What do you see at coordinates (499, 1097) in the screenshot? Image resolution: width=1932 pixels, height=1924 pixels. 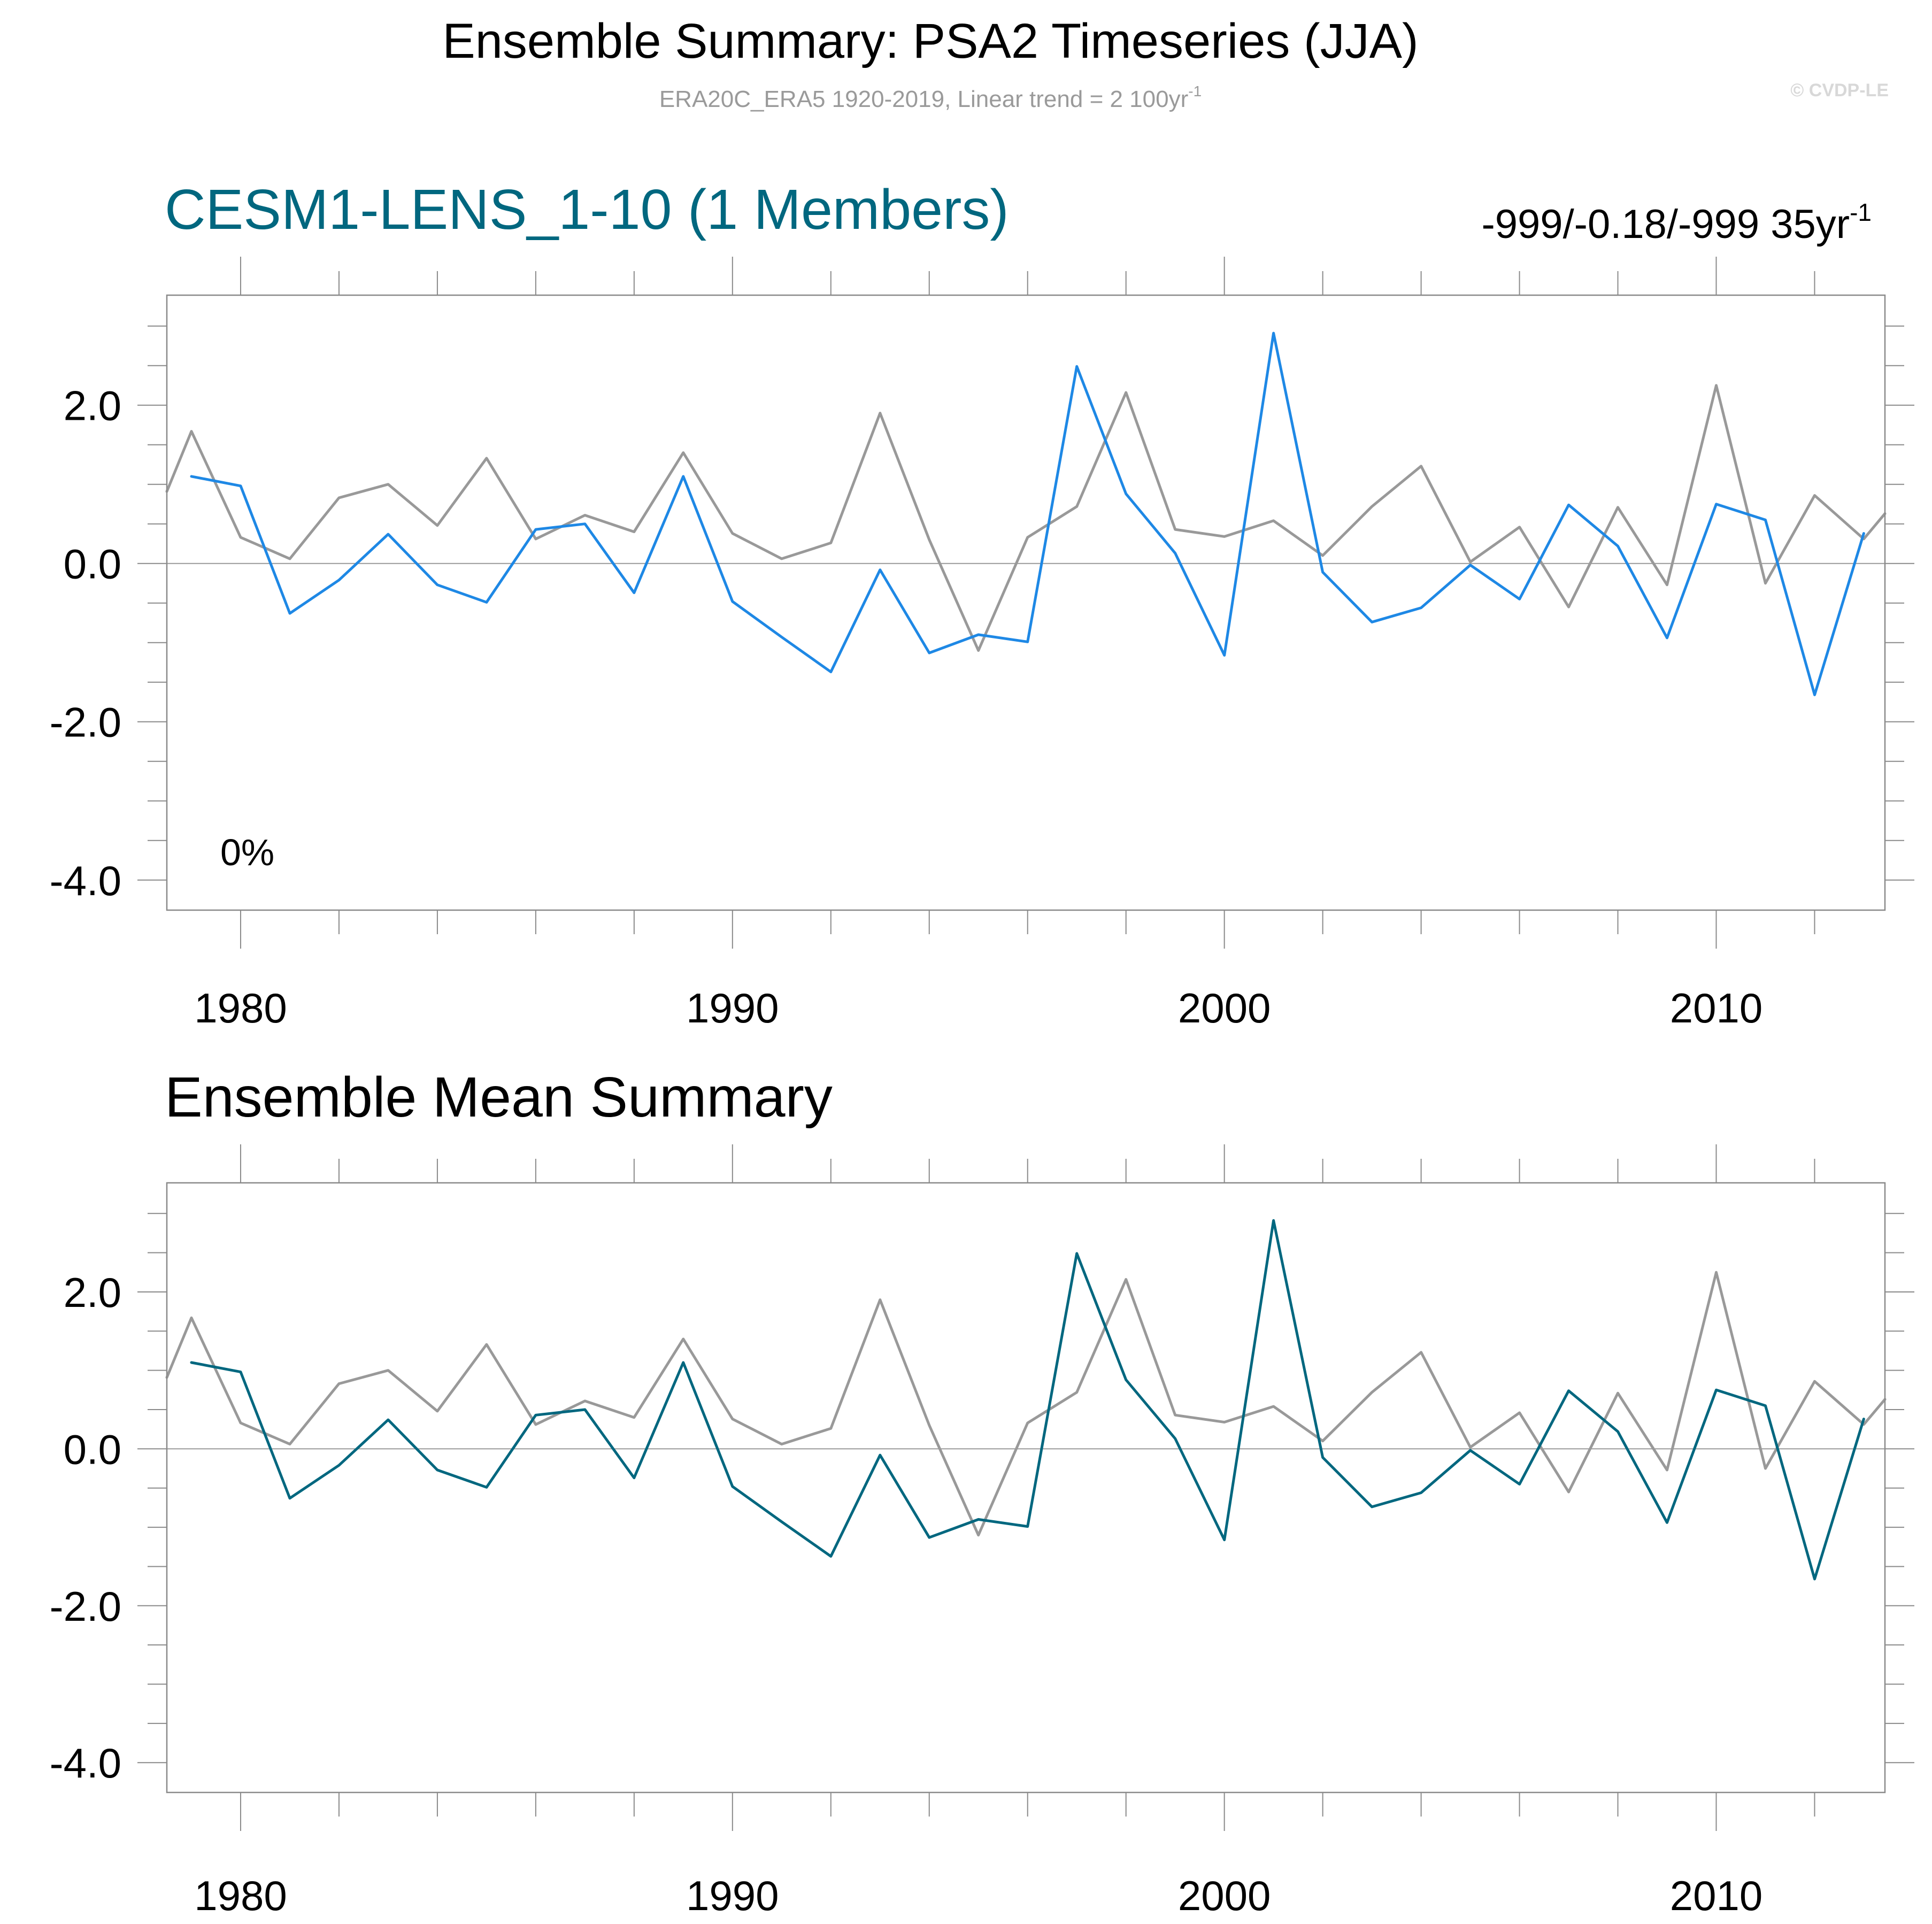 I see `panel-title: Ensemble Mean Summary` at bounding box center [499, 1097].